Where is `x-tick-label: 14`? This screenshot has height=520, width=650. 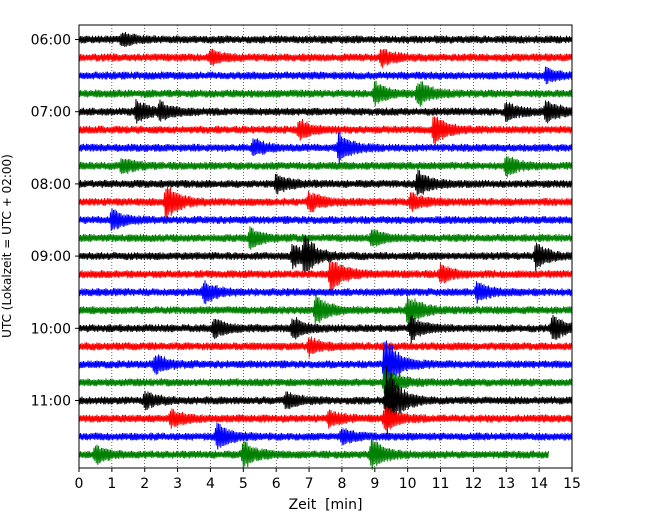
x-tick-label: 14 is located at coordinates (539, 484).